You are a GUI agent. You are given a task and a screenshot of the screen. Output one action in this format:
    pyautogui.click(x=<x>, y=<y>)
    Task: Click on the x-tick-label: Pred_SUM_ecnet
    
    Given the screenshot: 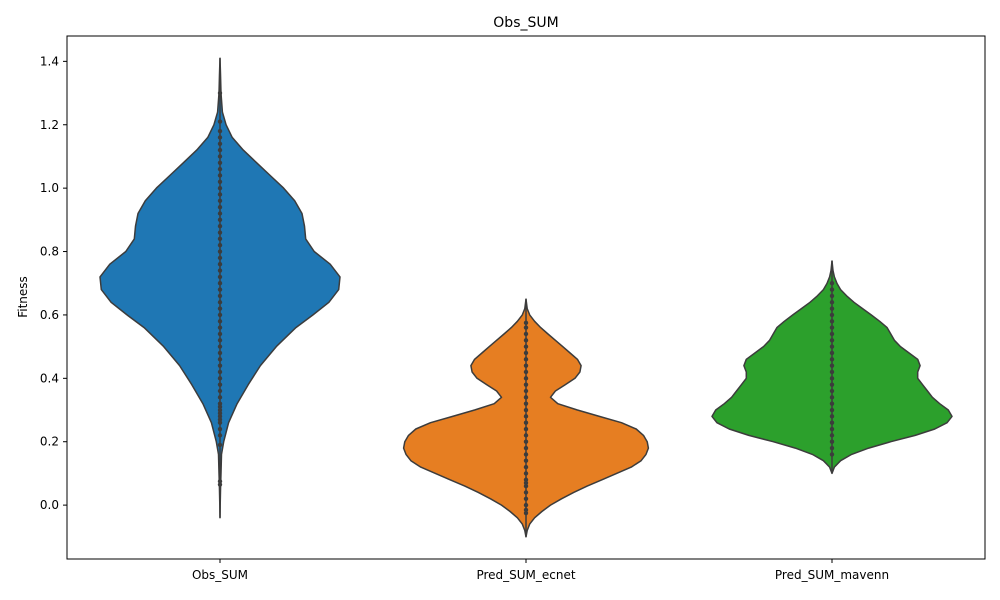 What is the action you would take?
    pyautogui.click(x=525, y=575)
    